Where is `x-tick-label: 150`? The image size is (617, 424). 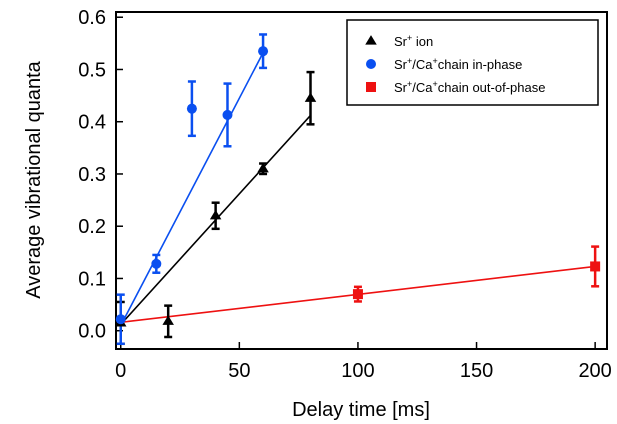
x-tick-label: 150 is located at coordinates (476, 371).